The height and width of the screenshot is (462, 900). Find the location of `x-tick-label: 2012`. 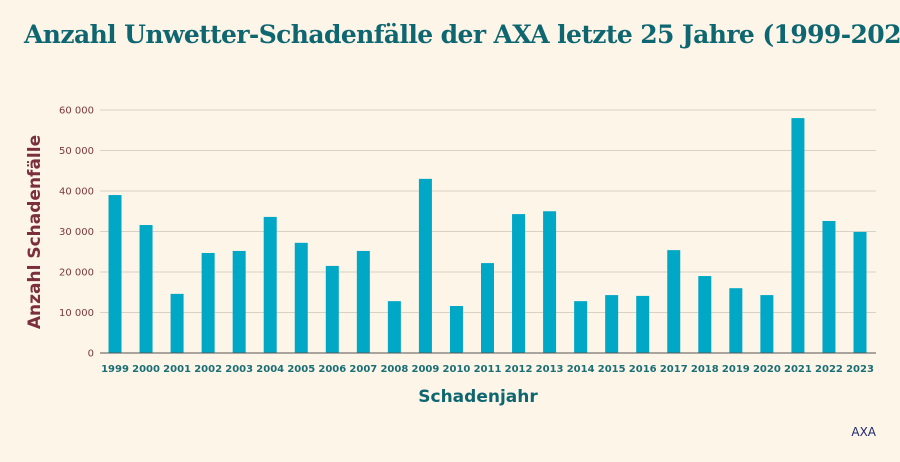

x-tick-label: 2012 is located at coordinates (519, 369).